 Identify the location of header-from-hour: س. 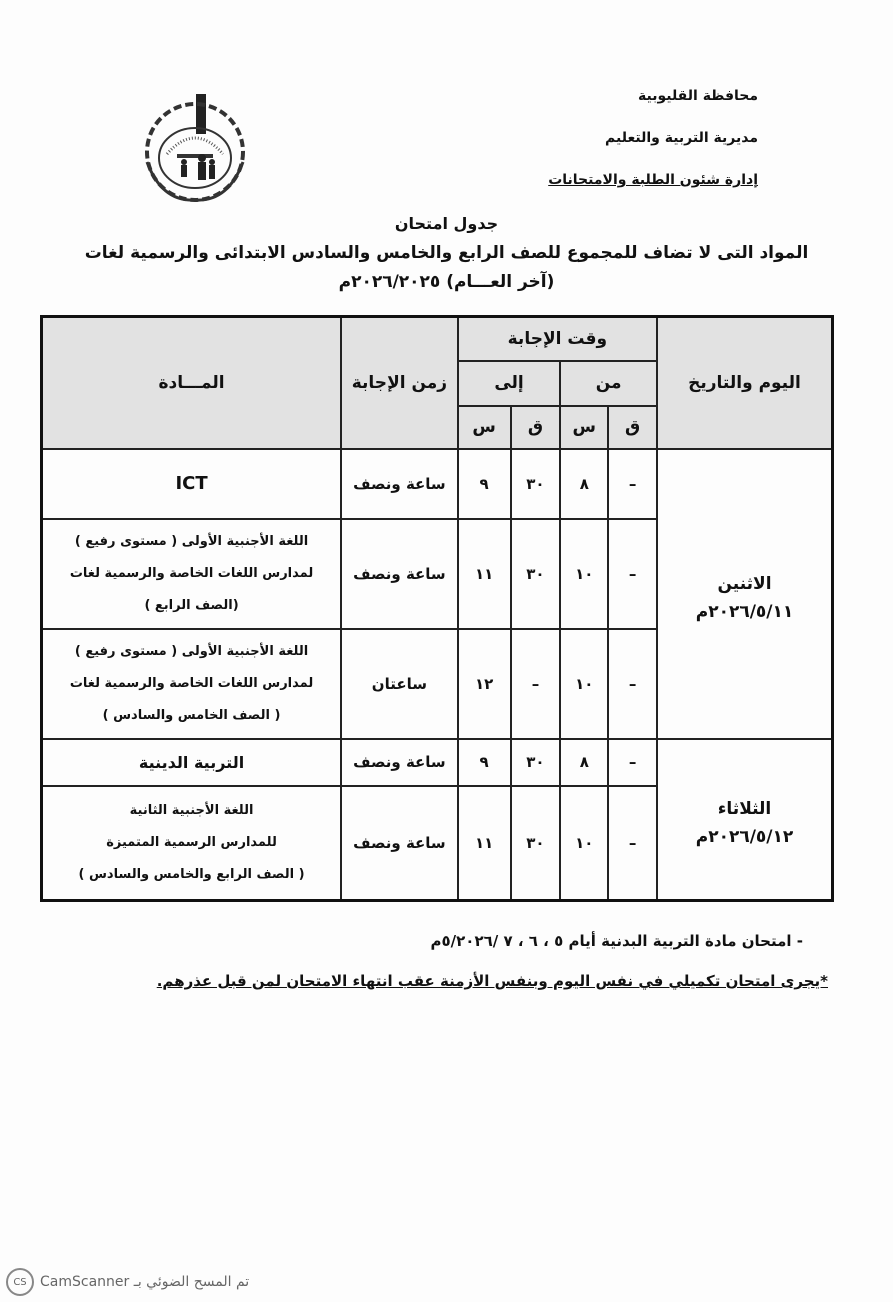
(584, 427).